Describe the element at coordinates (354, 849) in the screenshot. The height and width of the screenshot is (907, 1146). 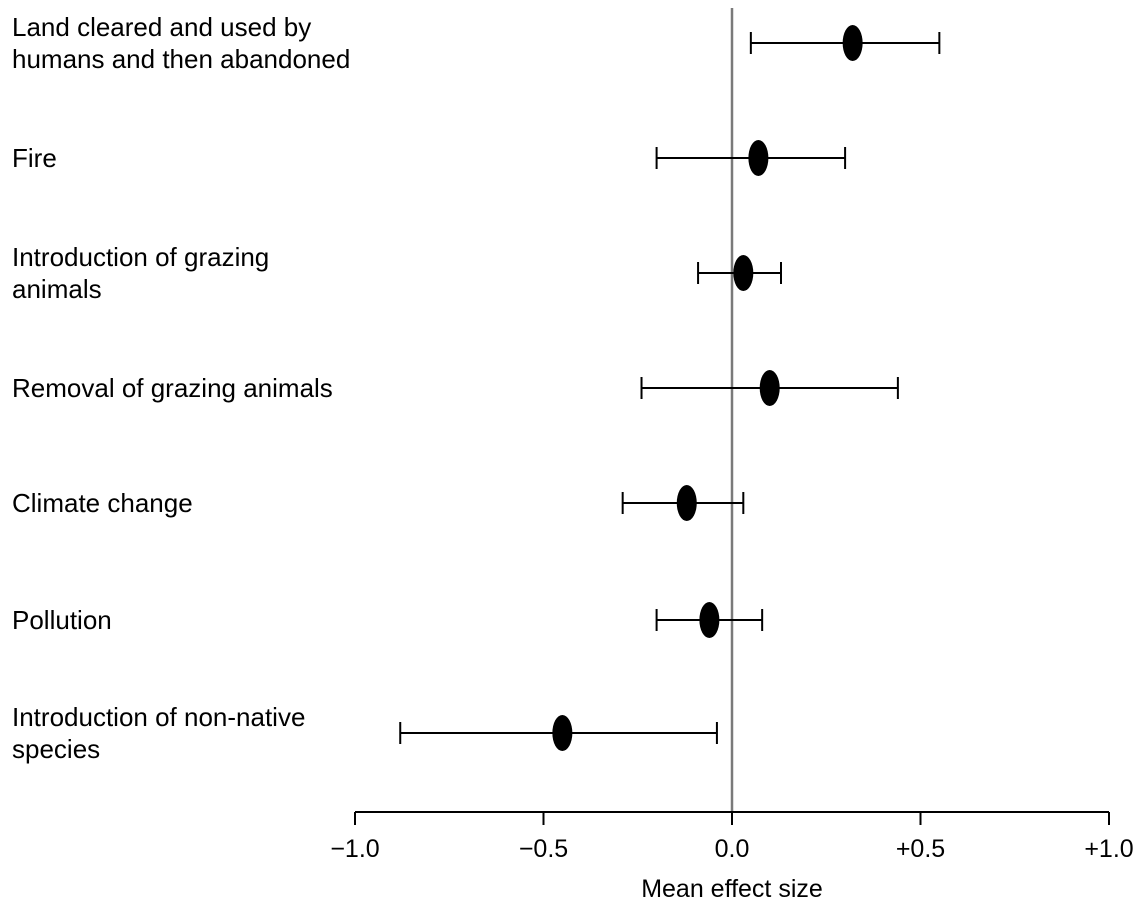
I see `x-tick-label: −1.0` at that location.